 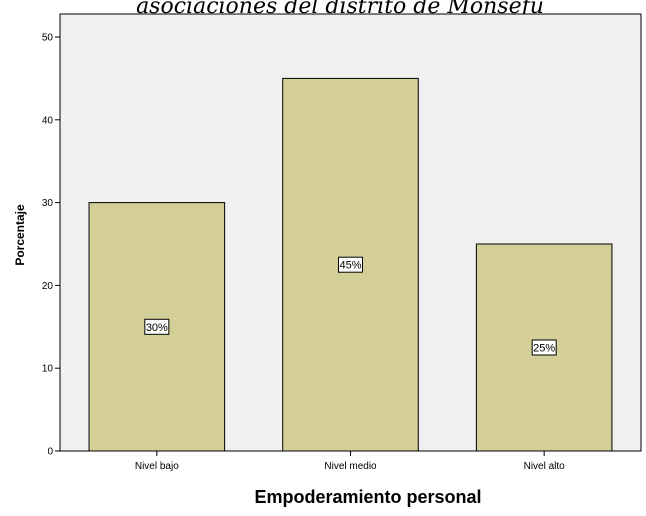 I want to click on x-axis-label: Empoderamiento personal, so click(x=367, y=497).